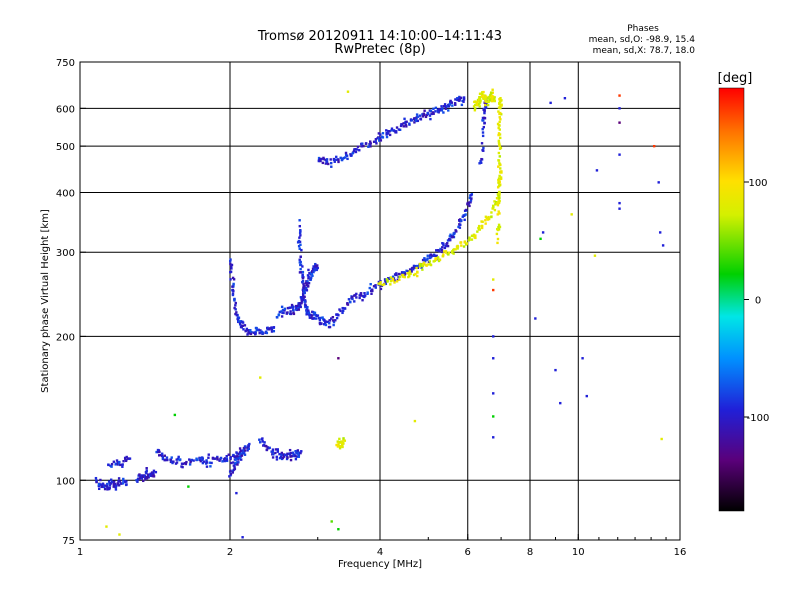 This screenshot has width=800, height=600. What do you see at coordinates (65, 253) in the screenshot?
I see `y-tick-label: 300` at bounding box center [65, 253].